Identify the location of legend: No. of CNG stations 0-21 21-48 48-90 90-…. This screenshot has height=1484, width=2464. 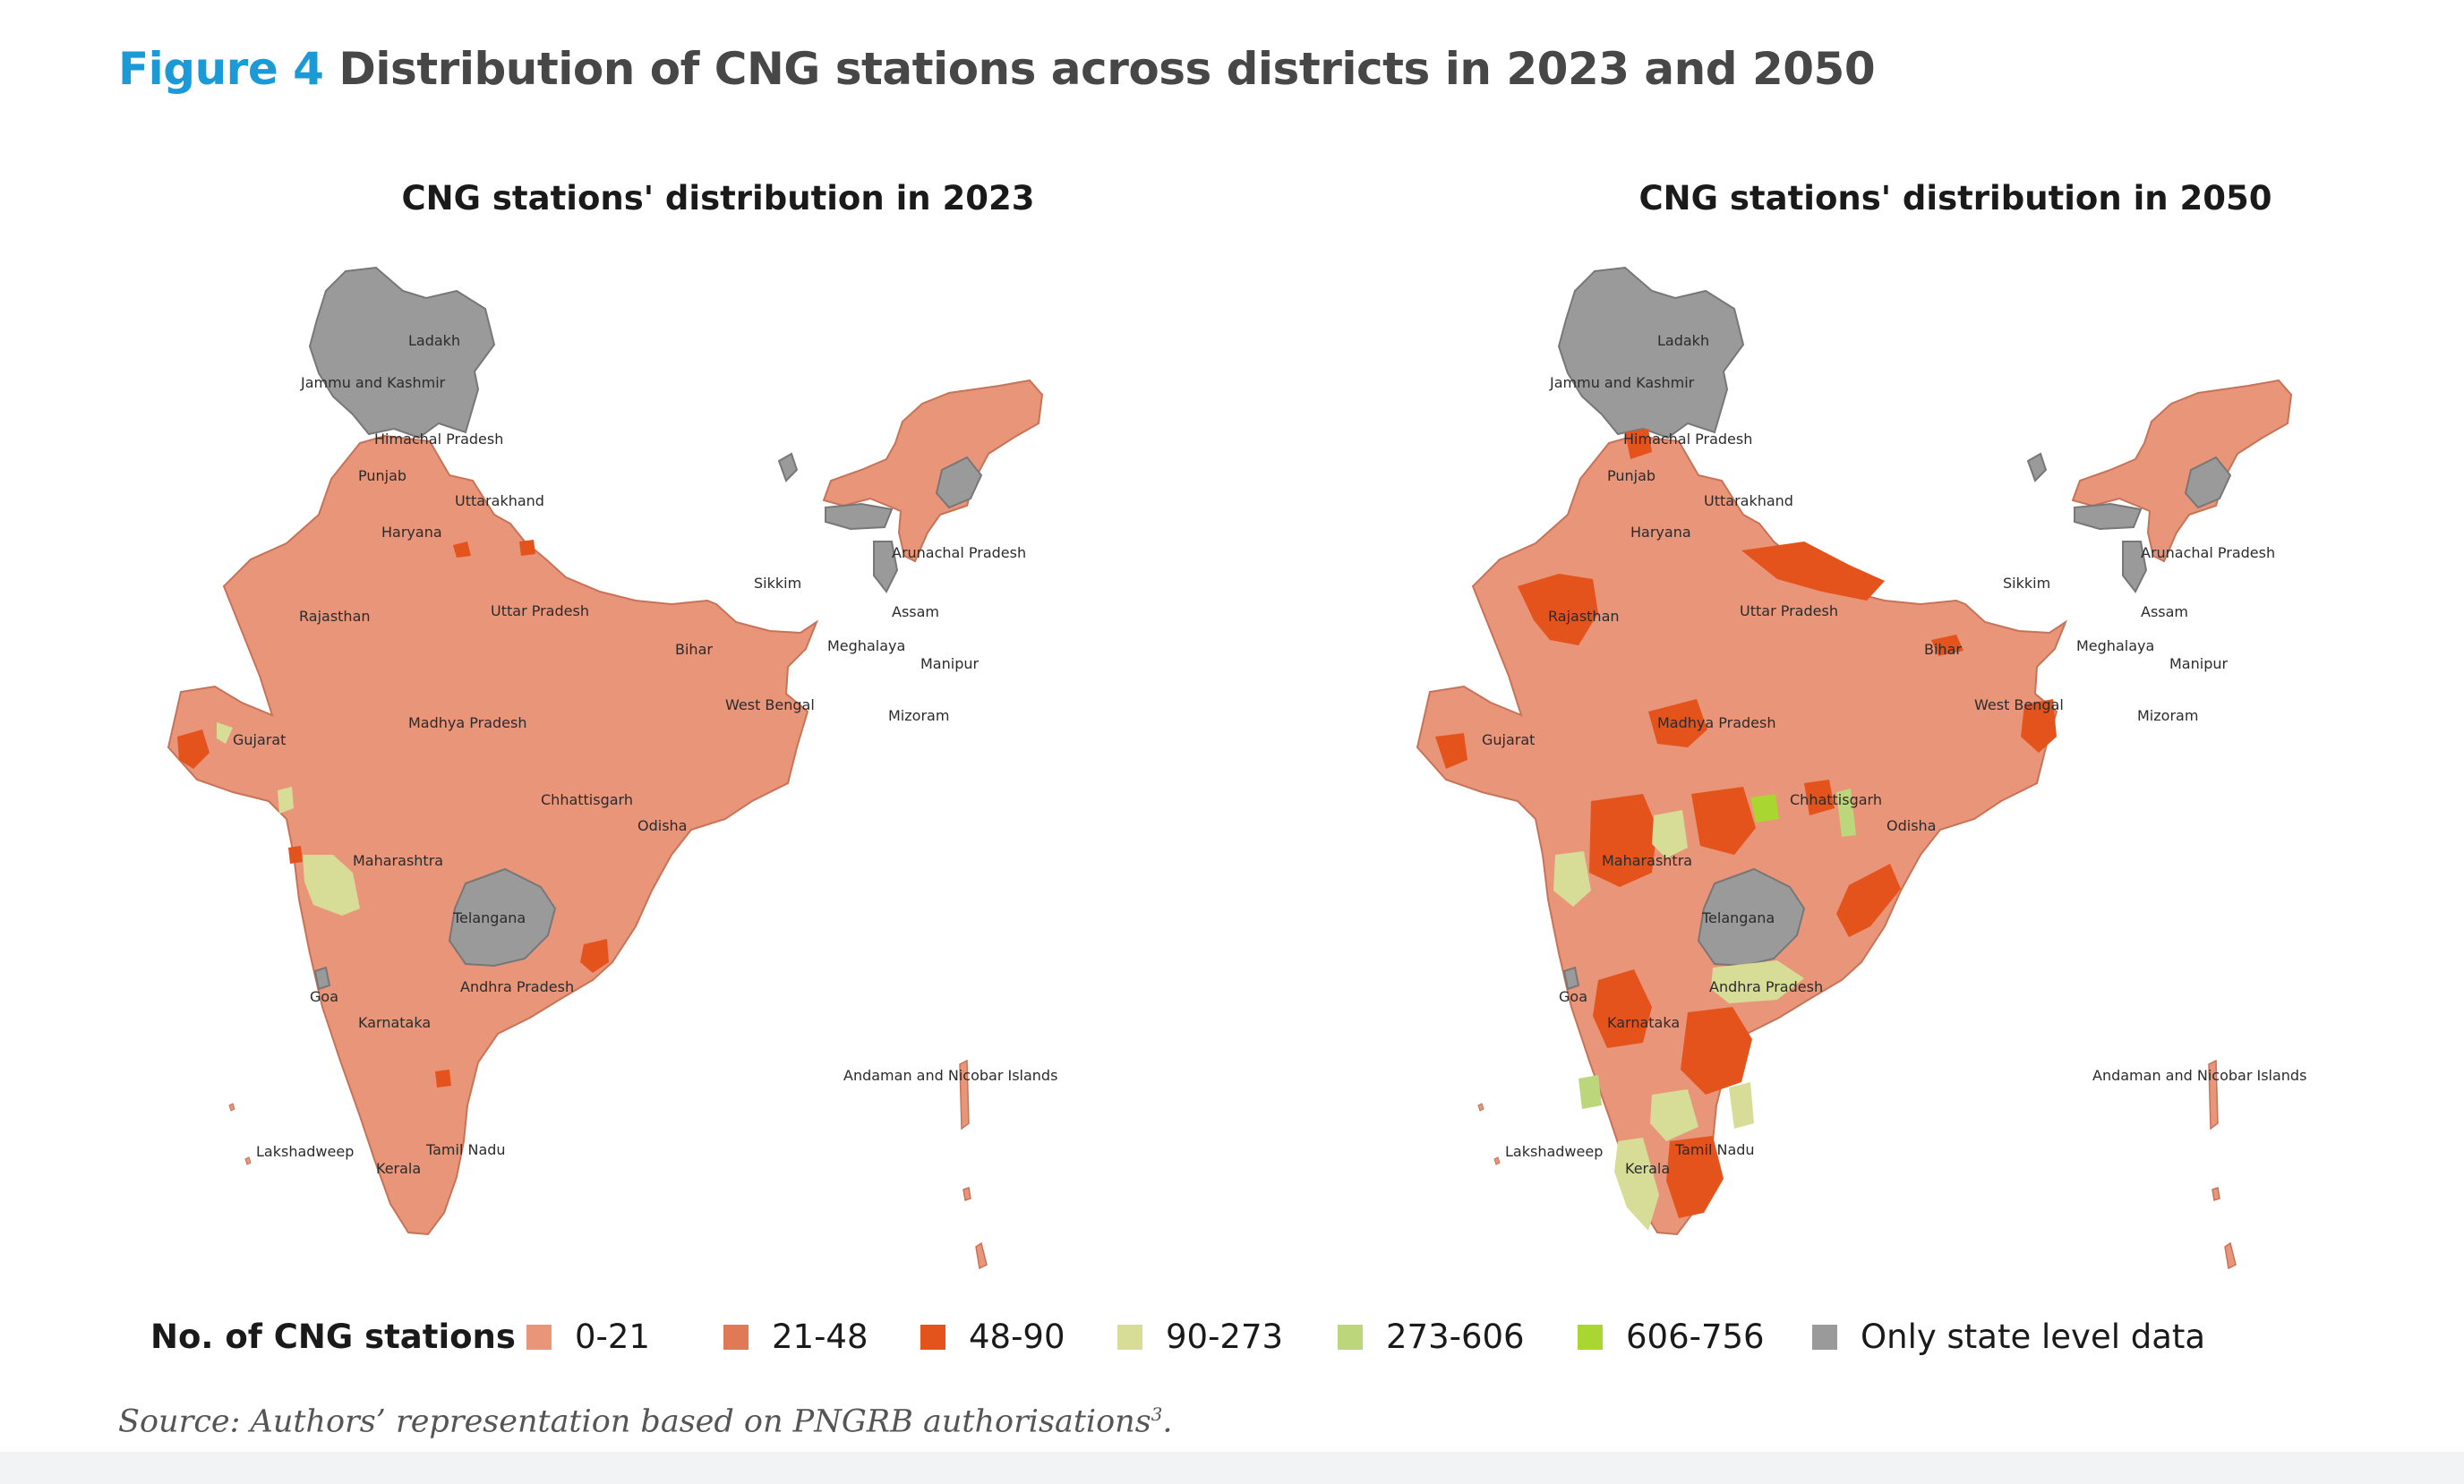
(1233, 1335).